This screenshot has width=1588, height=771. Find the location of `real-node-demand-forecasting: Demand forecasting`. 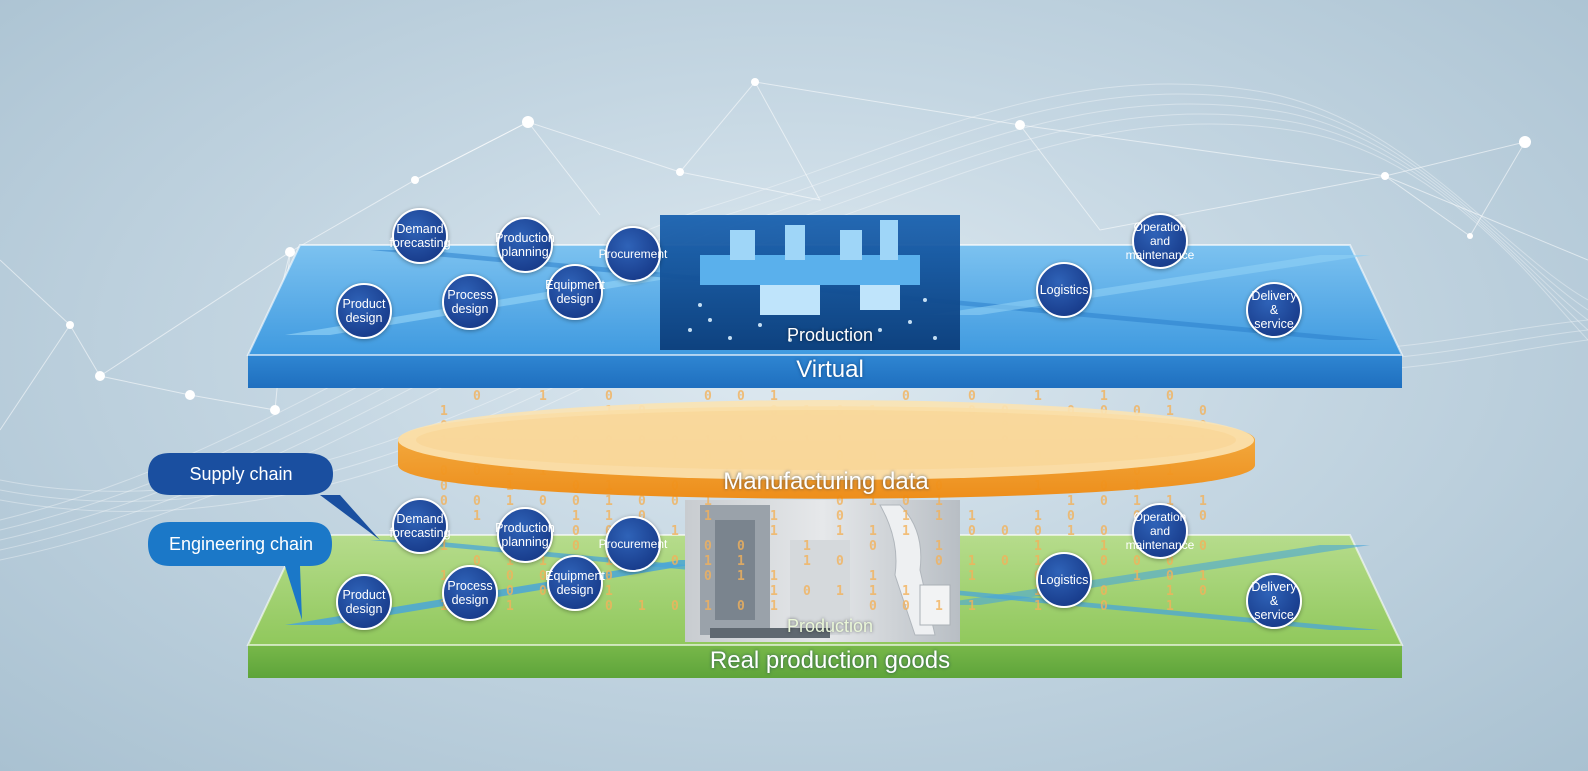

real-node-demand-forecasting: Demand forecasting is located at coordinates (420, 526).